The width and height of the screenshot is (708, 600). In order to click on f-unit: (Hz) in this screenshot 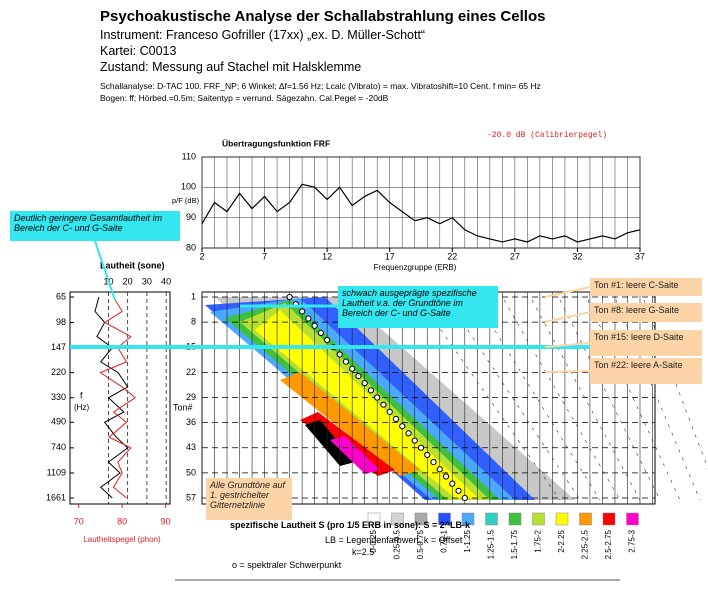, I will do `click(81, 407)`.